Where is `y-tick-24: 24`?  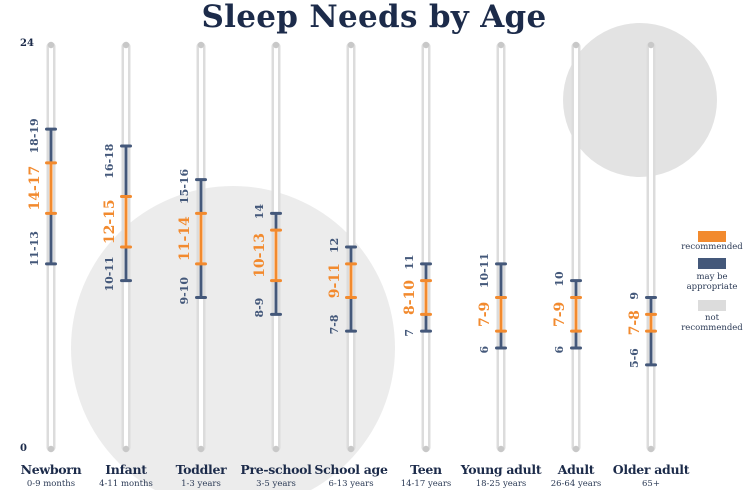
y-tick-24: 24 is located at coordinates (27, 43).